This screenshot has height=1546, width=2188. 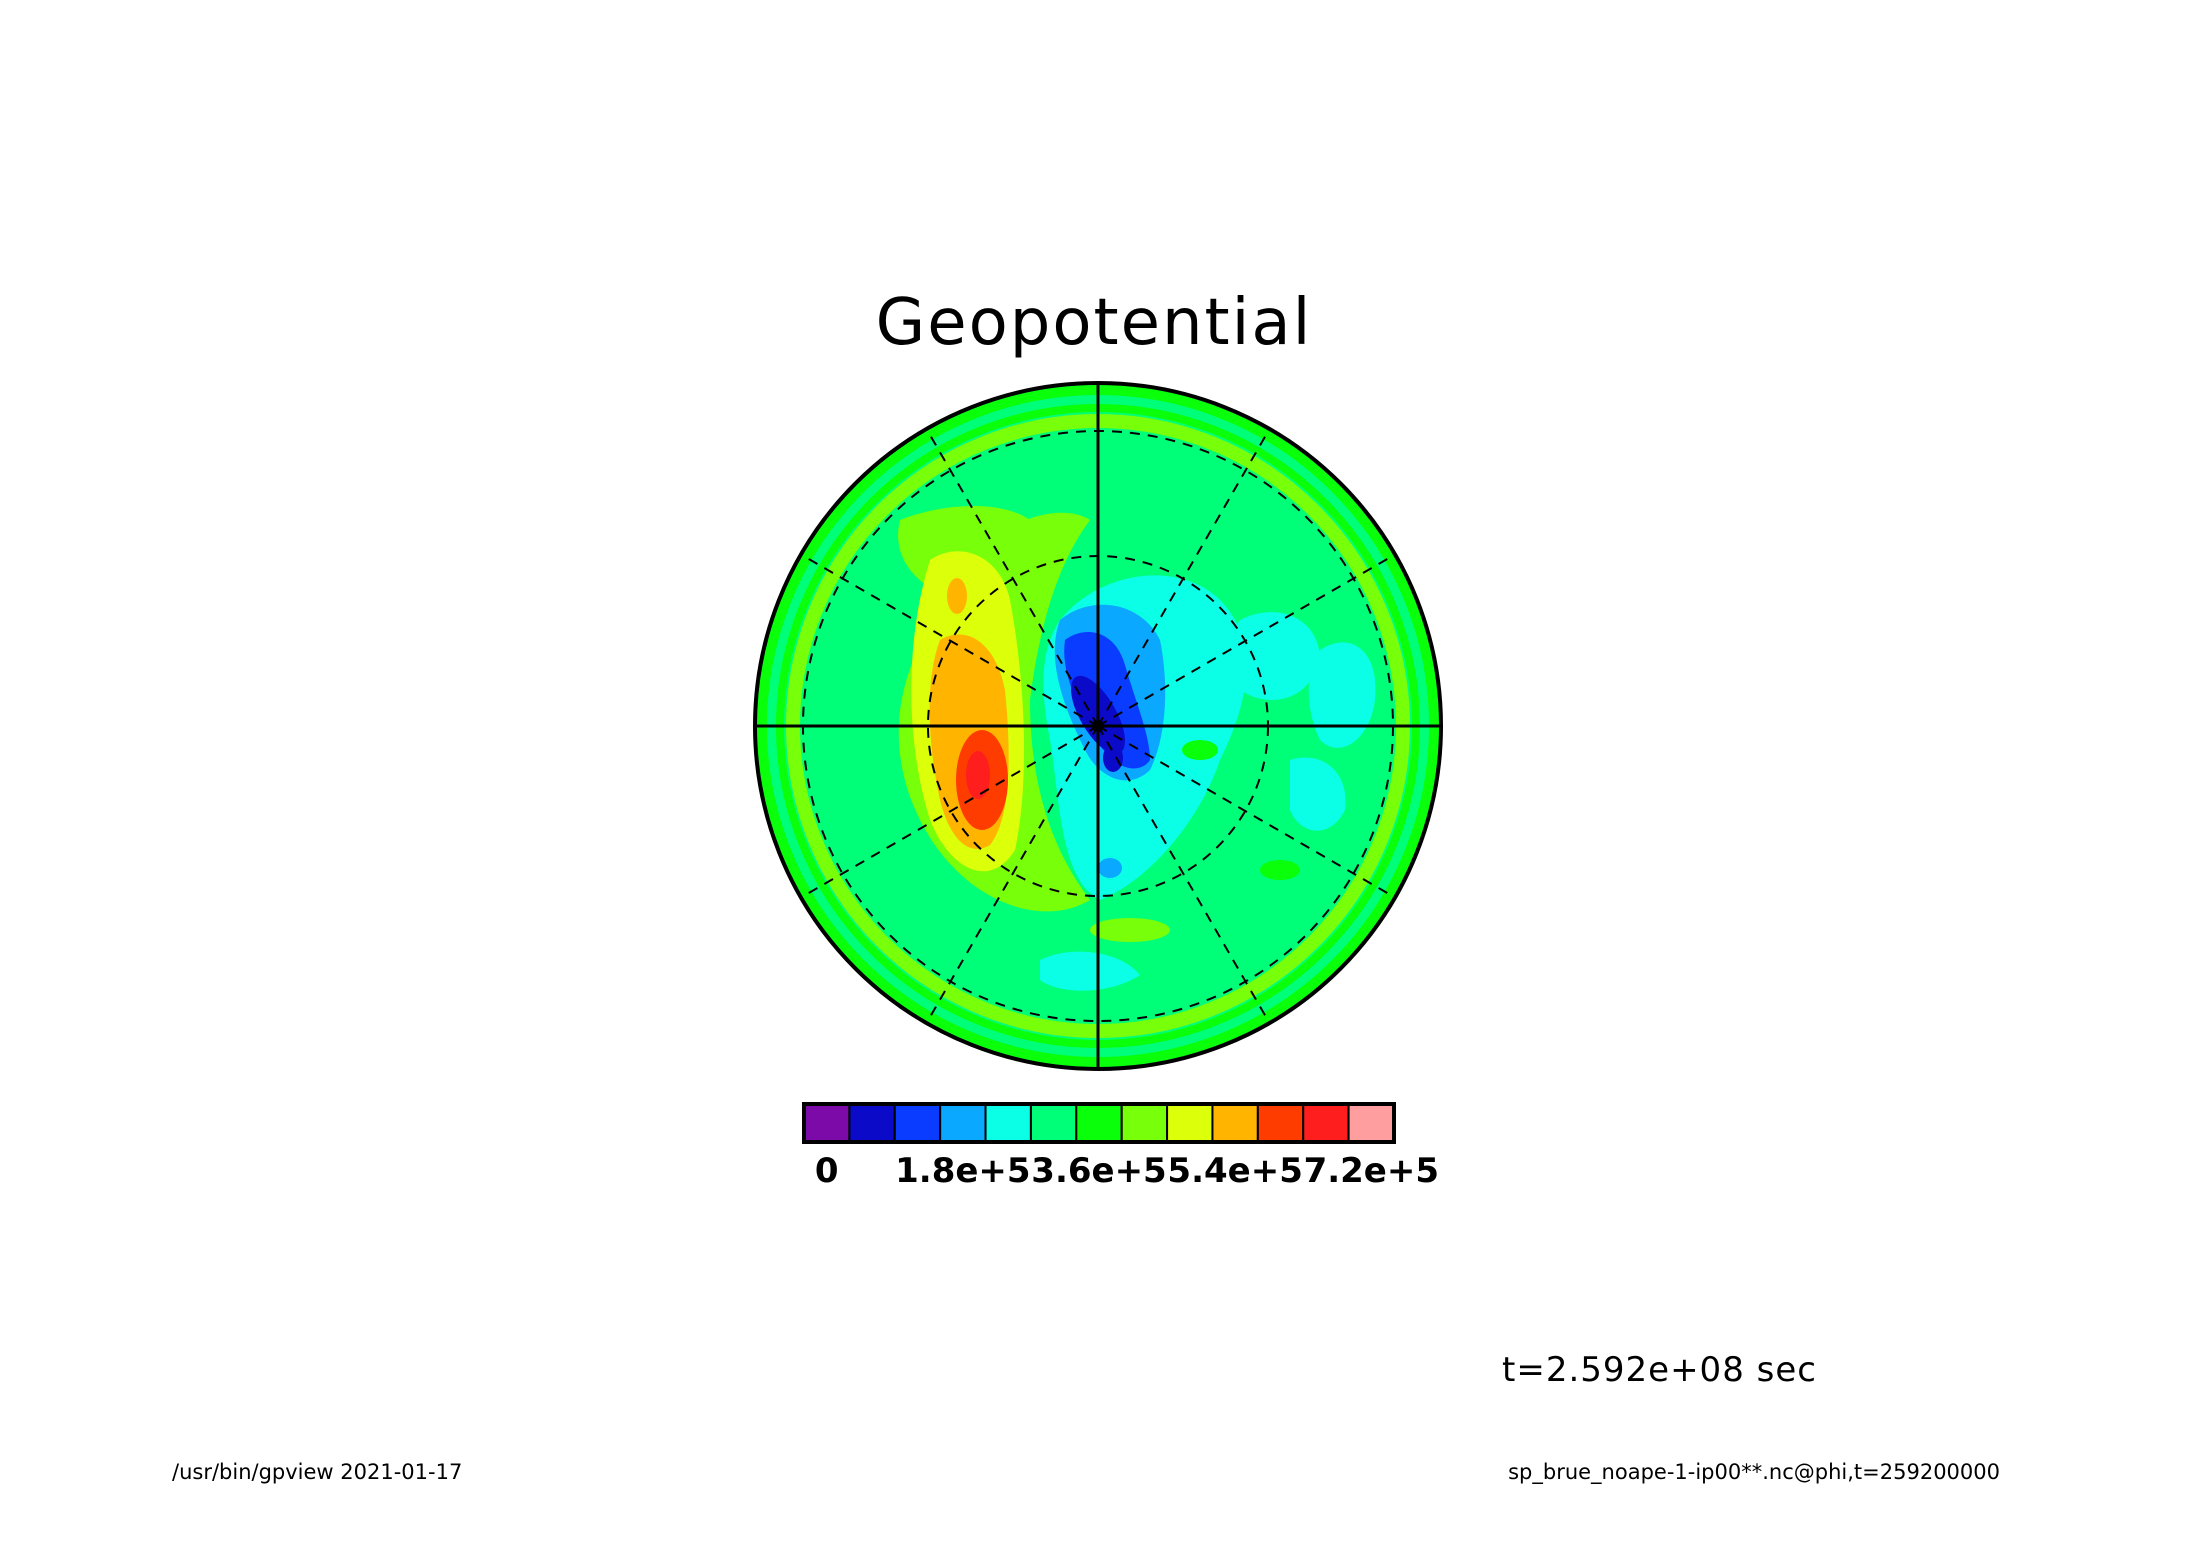 I want to click on contour-high-orange, so click(x=957, y=596).